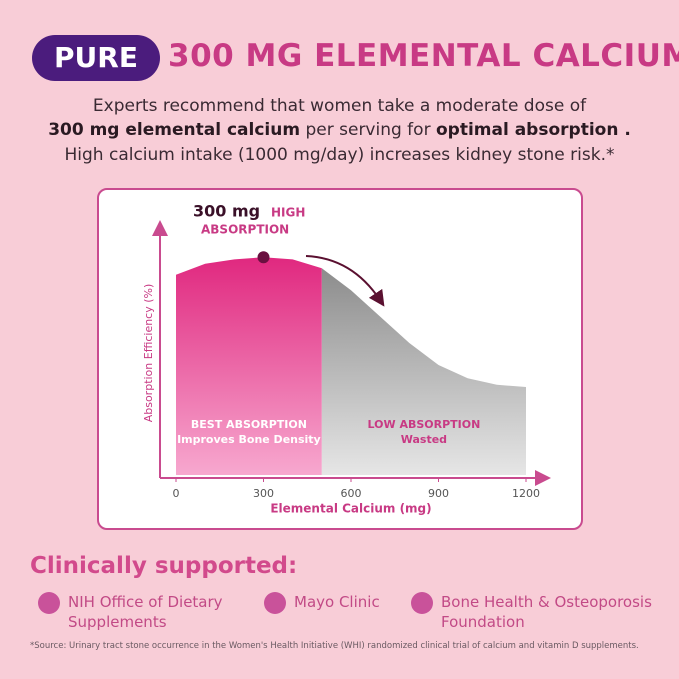  Describe the element at coordinates (424, 424) in the screenshot. I see `region-label: LOW ABSORPTION` at that location.